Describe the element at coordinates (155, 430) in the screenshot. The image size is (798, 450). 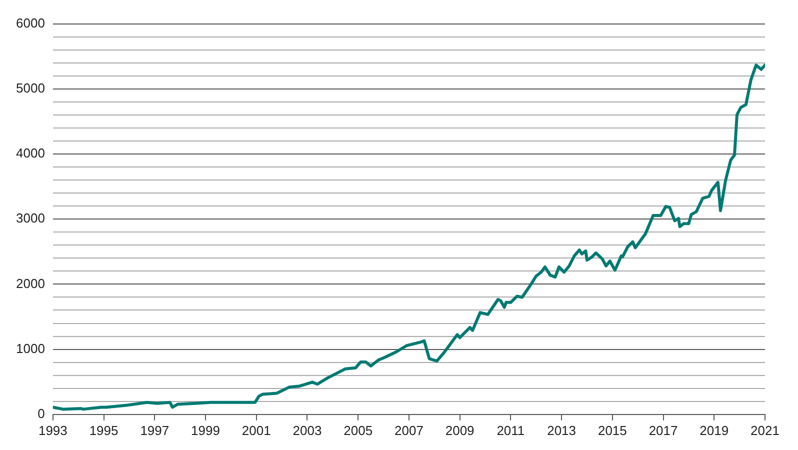
I see `x-tick-label: 1997` at that location.